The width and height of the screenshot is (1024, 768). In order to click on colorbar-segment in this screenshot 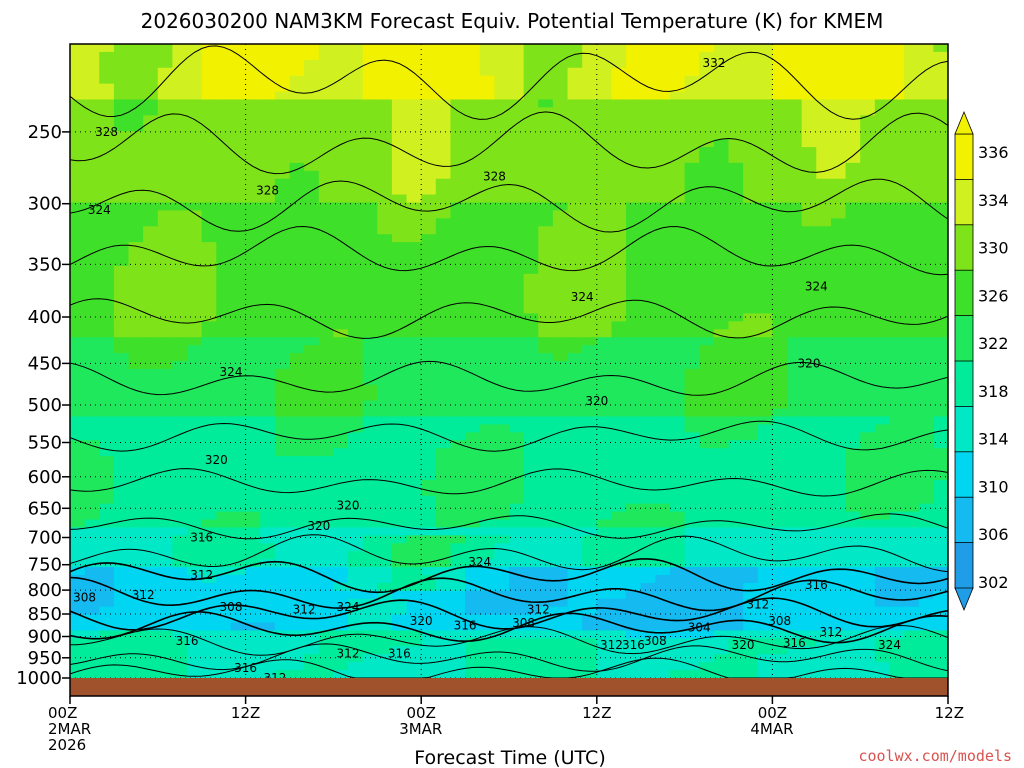, I will do `click(964, 565)`.